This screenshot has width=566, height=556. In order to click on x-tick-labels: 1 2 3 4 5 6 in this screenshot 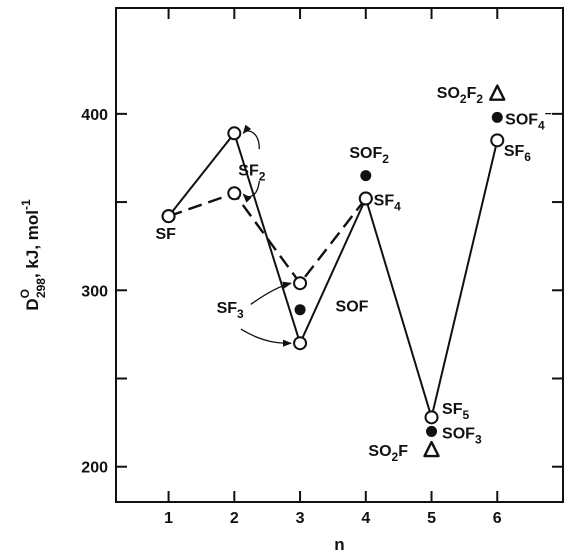, I will do `click(333, 518)`.